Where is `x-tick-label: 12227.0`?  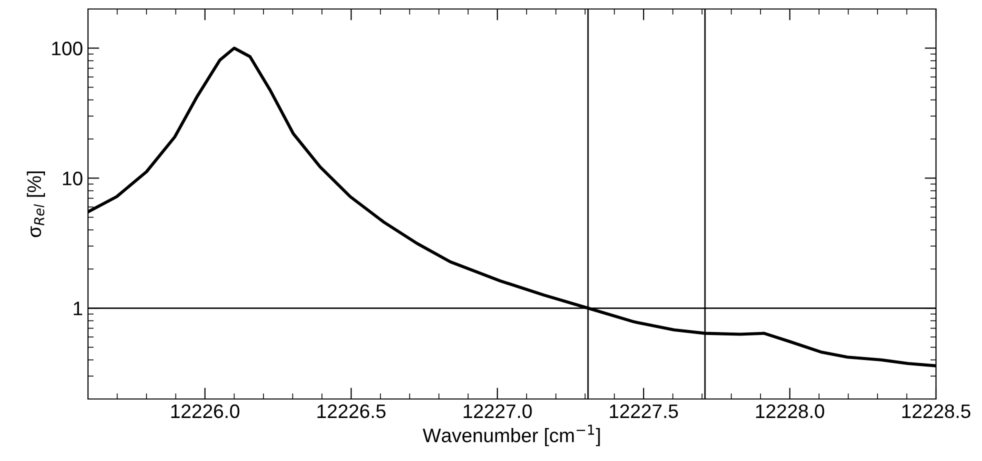
x-tick-label: 12227.0 is located at coordinates (498, 411).